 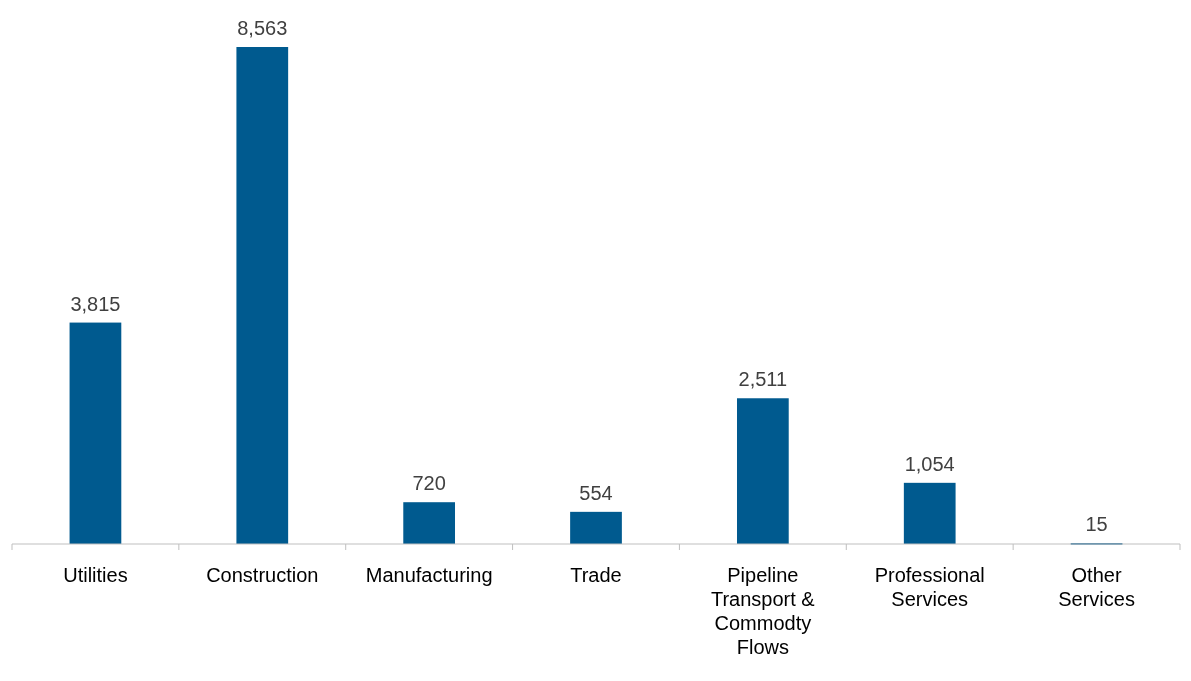 I want to click on data-label: 8,563, so click(x=262, y=28).